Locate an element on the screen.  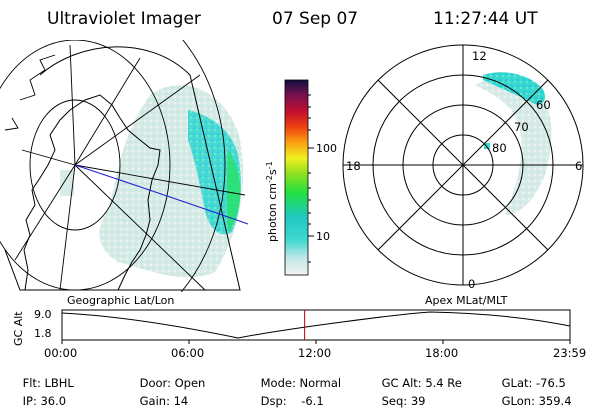
geographic-panel-label: Geographic Lat/Lon is located at coordinates (120, 300).